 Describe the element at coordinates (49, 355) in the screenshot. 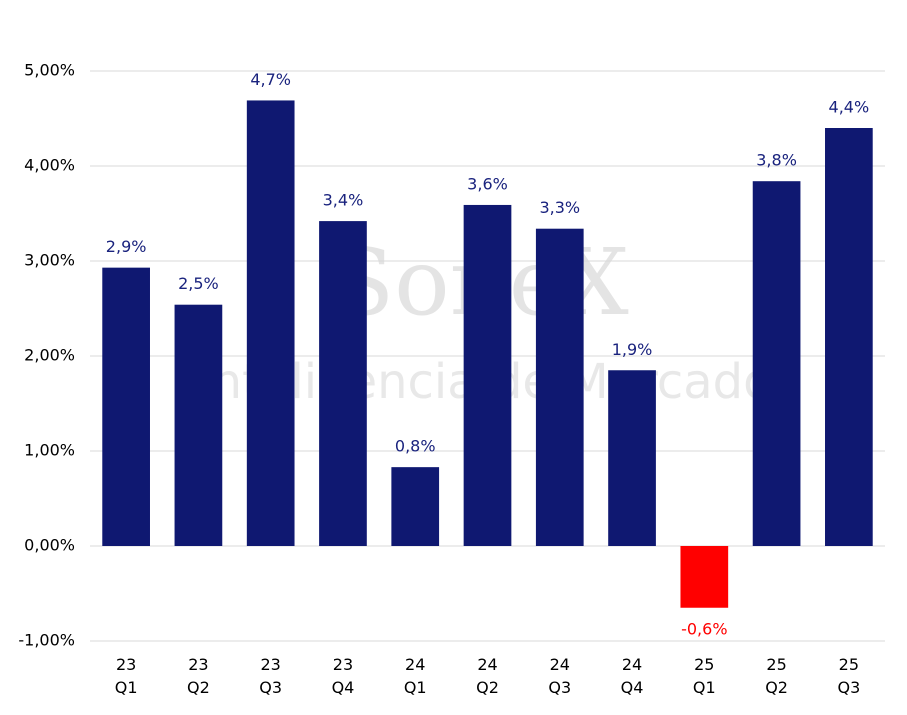

I see `y-tick-label: 2,00%` at that location.